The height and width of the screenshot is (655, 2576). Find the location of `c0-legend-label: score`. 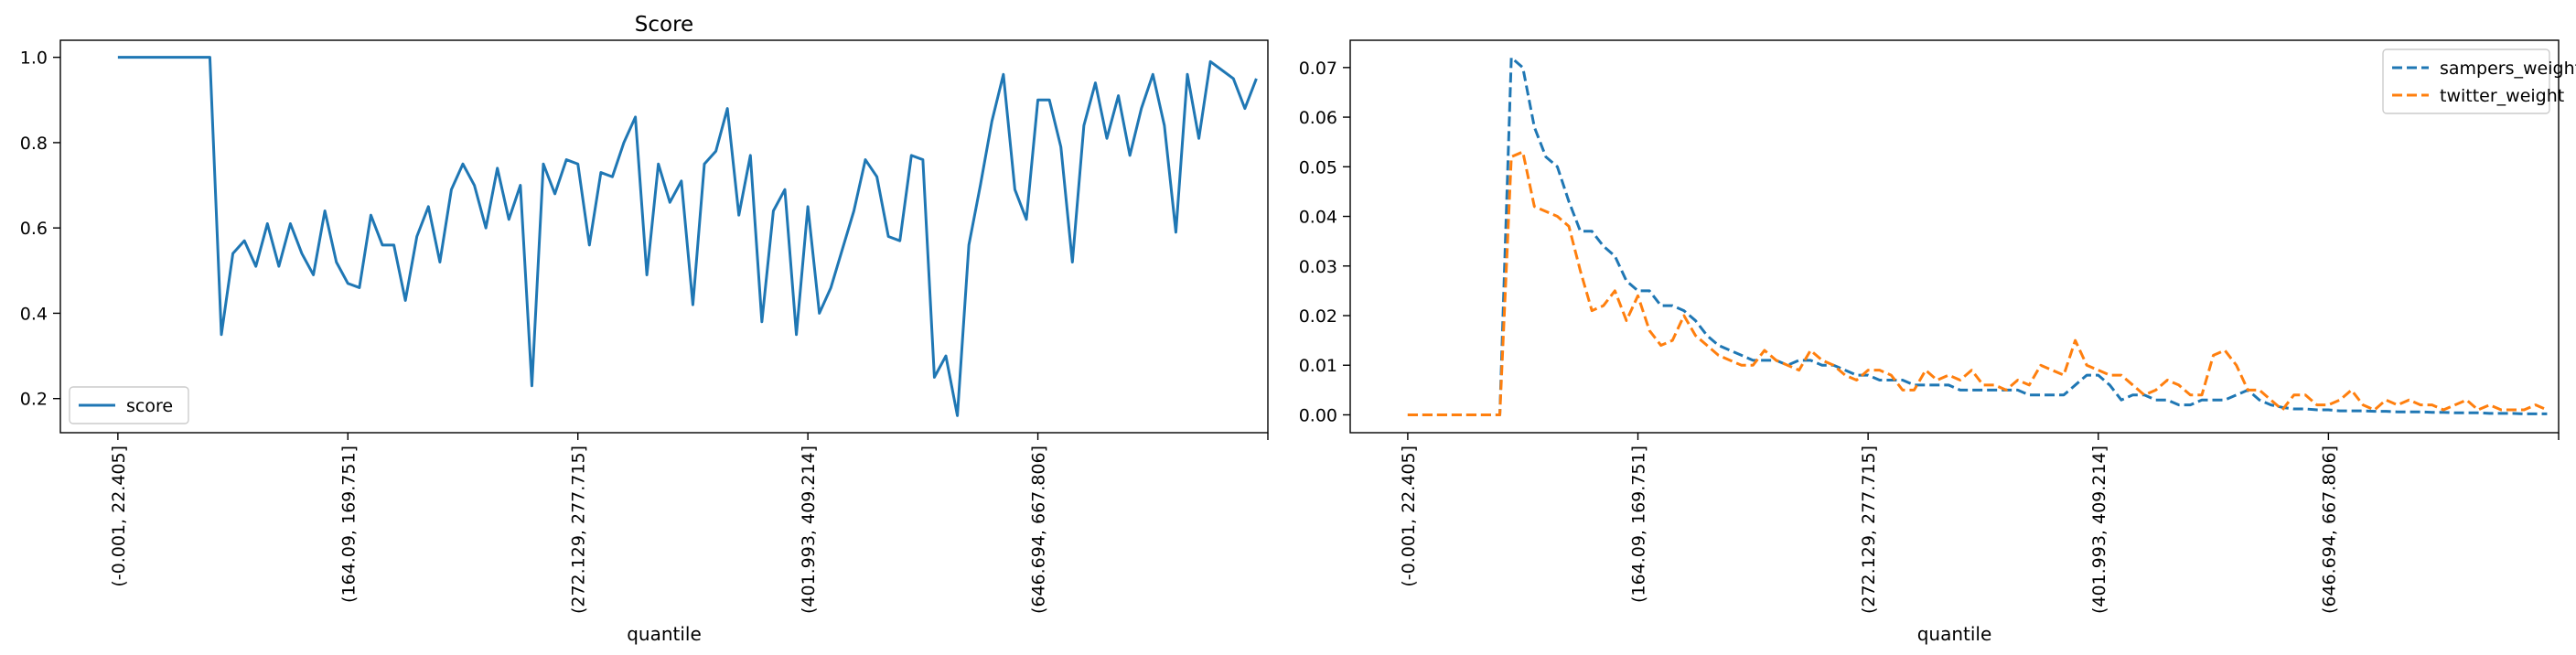

c0-legend-label: score is located at coordinates (150, 406).